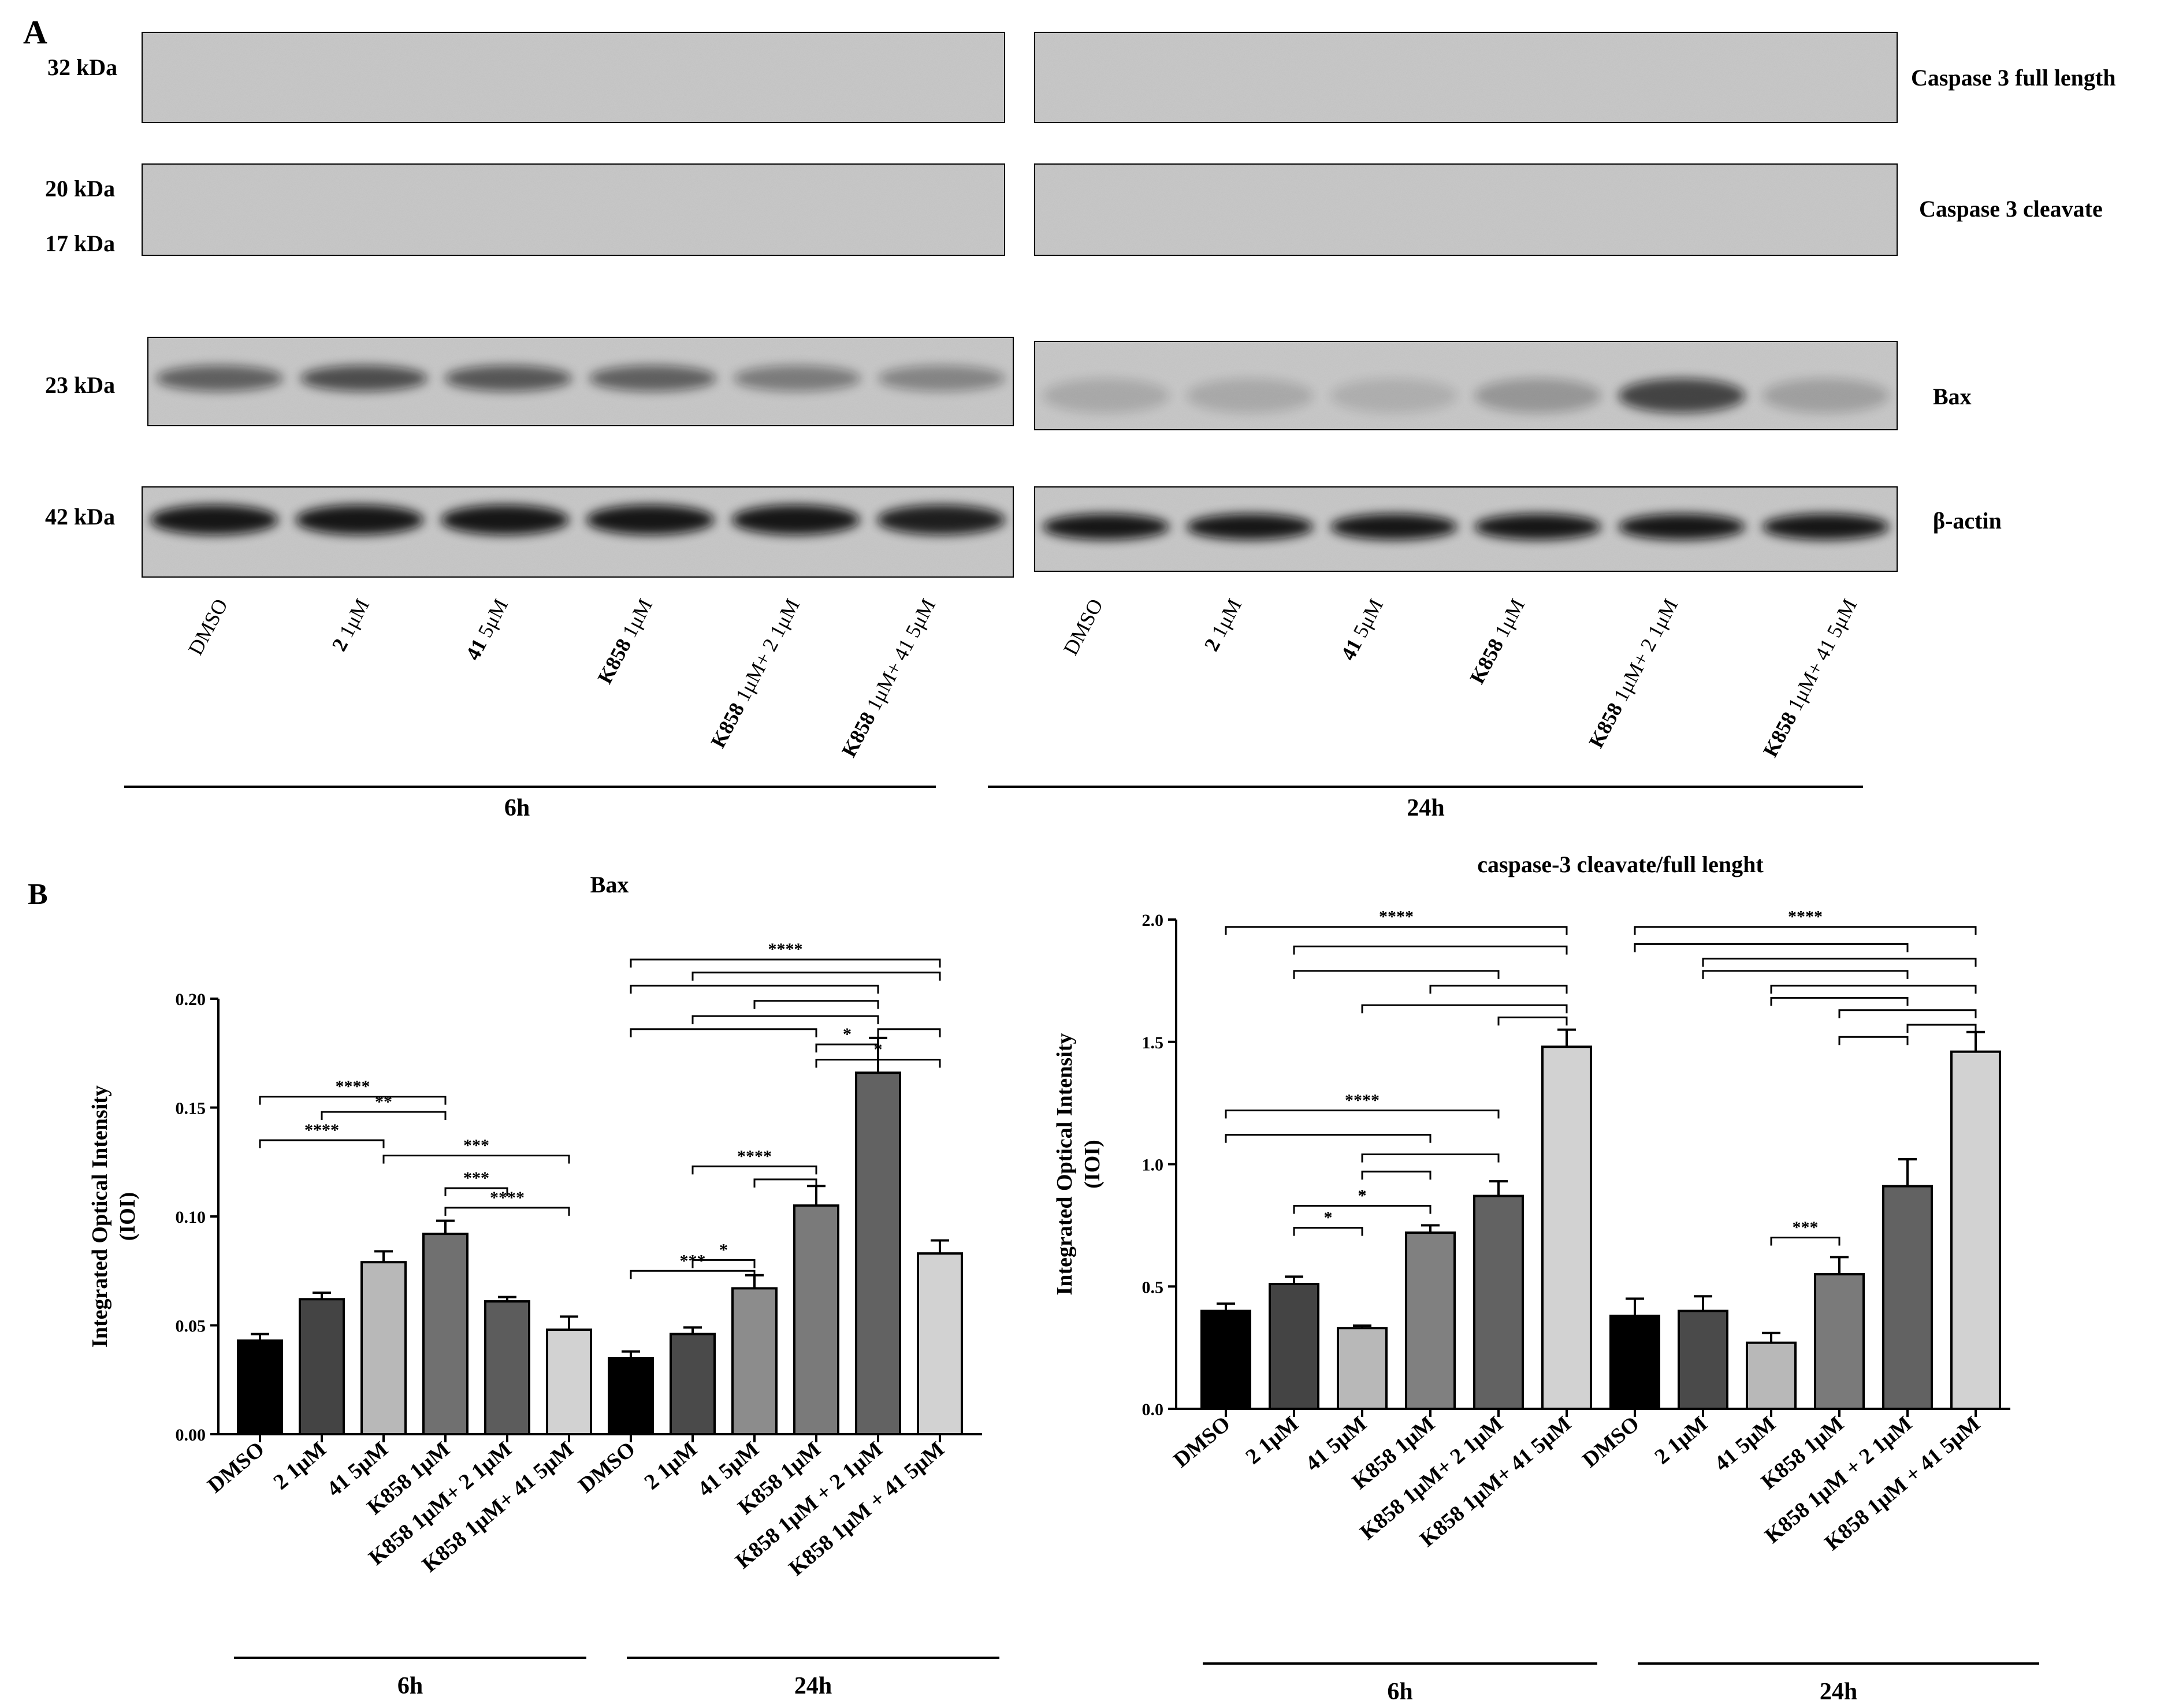 Image resolution: width=2164 pixels, height=1708 pixels. Describe the element at coordinates (80, 517) in the screenshot. I see `mw-marker-42: 42 kDa` at that location.